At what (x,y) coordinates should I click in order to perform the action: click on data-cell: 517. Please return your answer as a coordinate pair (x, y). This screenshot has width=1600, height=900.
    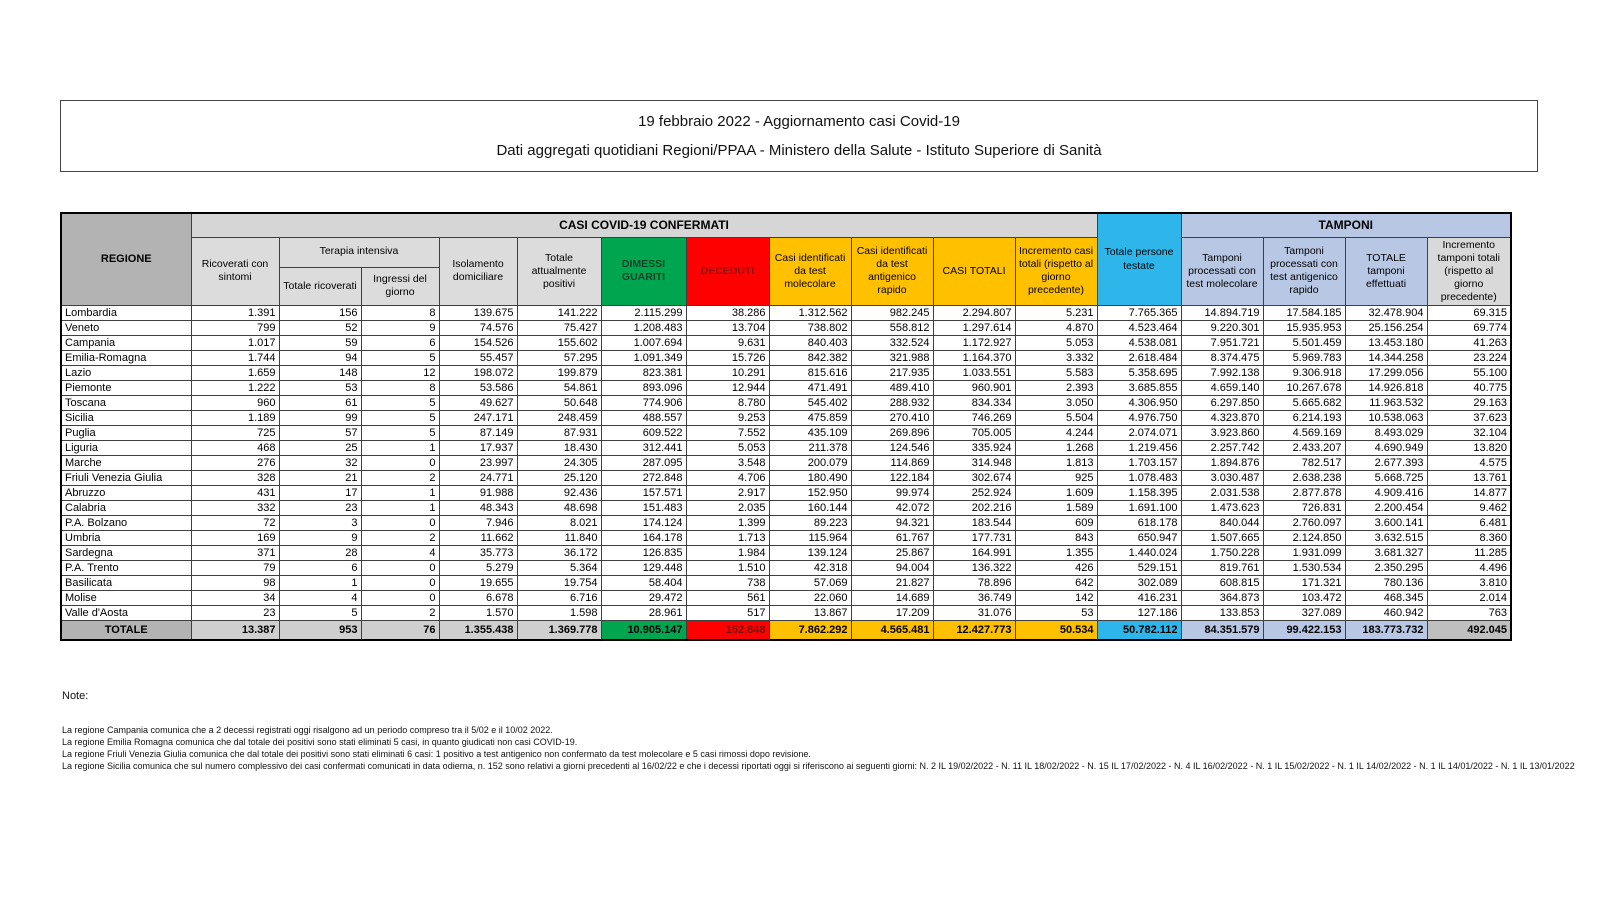
    Looking at the image, I should click on (727, 613).